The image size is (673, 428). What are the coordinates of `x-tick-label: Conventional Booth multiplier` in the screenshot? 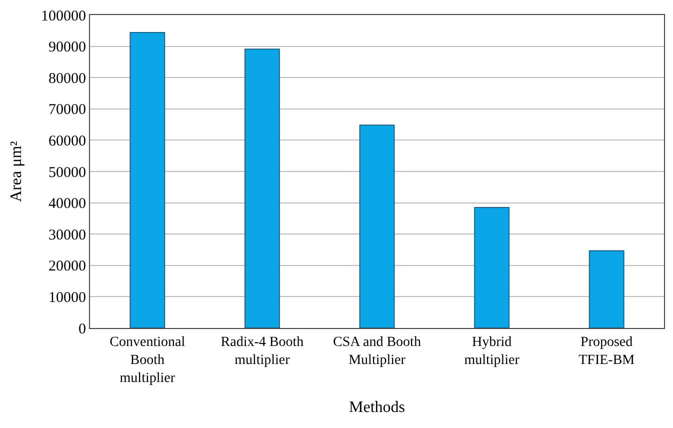 It's located at (148, 360).